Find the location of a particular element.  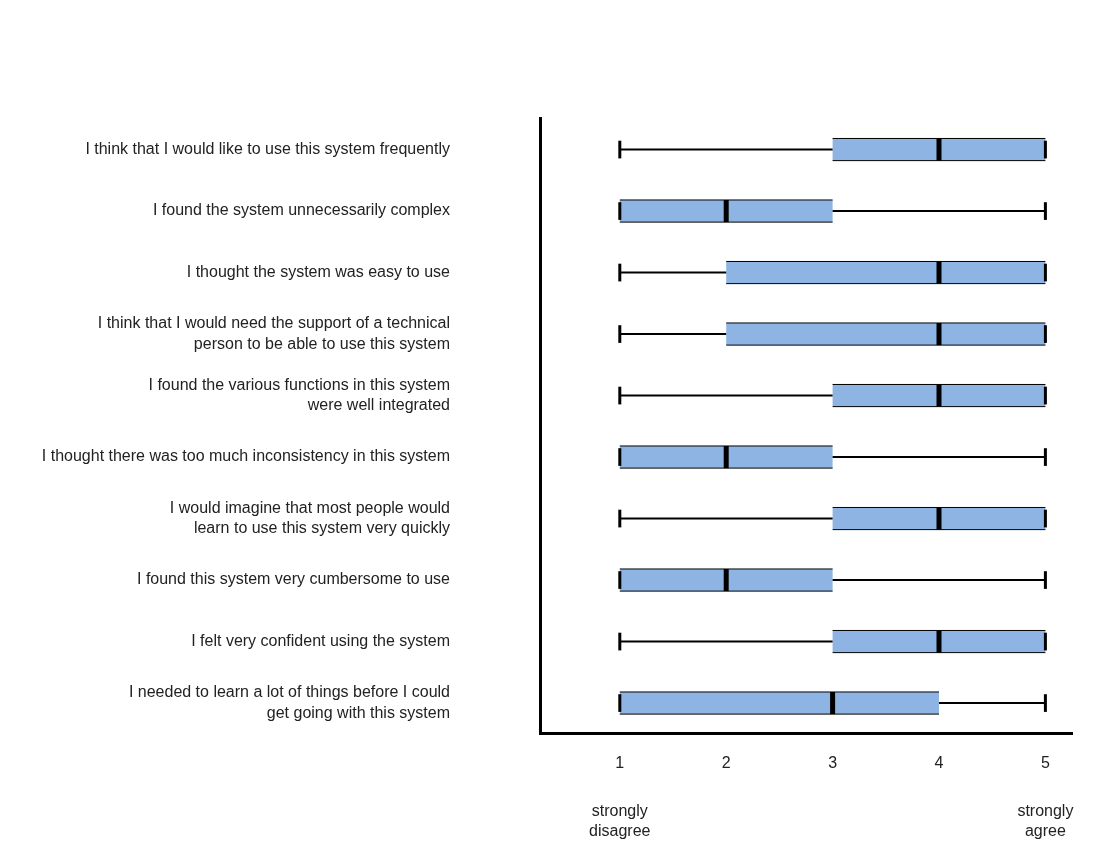

y-tick-label: I think that I would need the support of a technical person to be able to use this system is located at coordinates (273, 333).